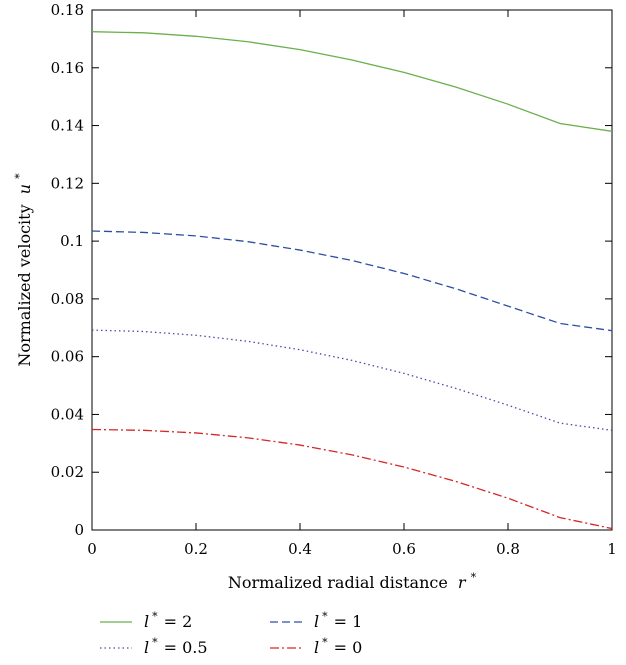 The width and height of the screenshot is (626, 665). I want to click on y-tick-label: 0.16, so click(67, 68).